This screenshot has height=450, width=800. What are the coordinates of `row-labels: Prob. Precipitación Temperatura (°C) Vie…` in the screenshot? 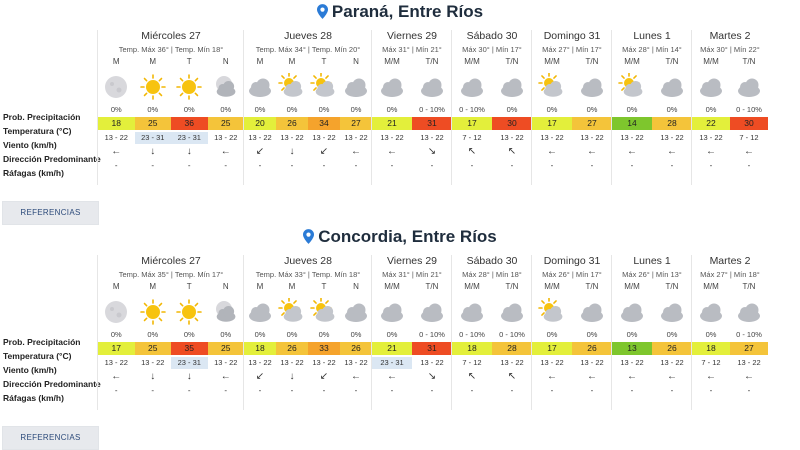 It's located at (52, 145).